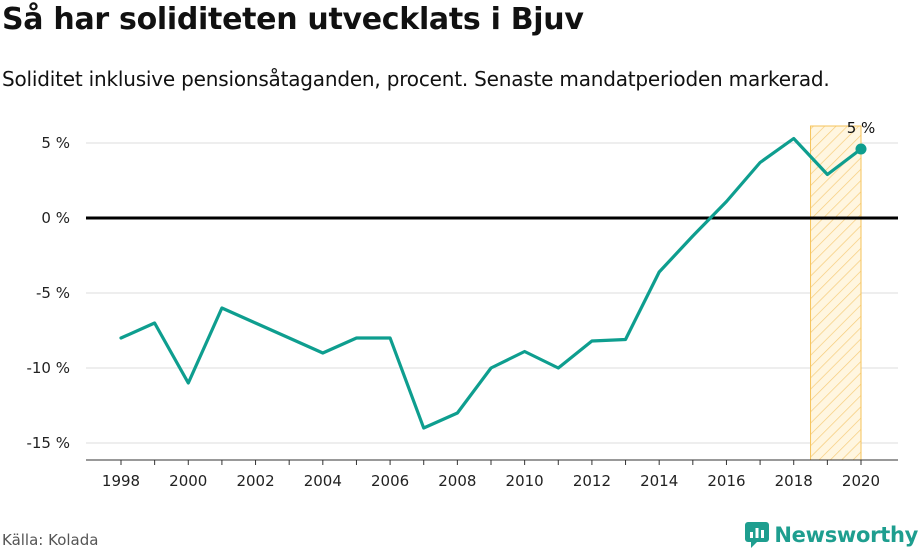 This screenshot has height=552, width=920. What do you see at coordinates (50, 540) in the screenshot?
I see `source-note: Källa: Kolada` at bounding box center [50, 540].